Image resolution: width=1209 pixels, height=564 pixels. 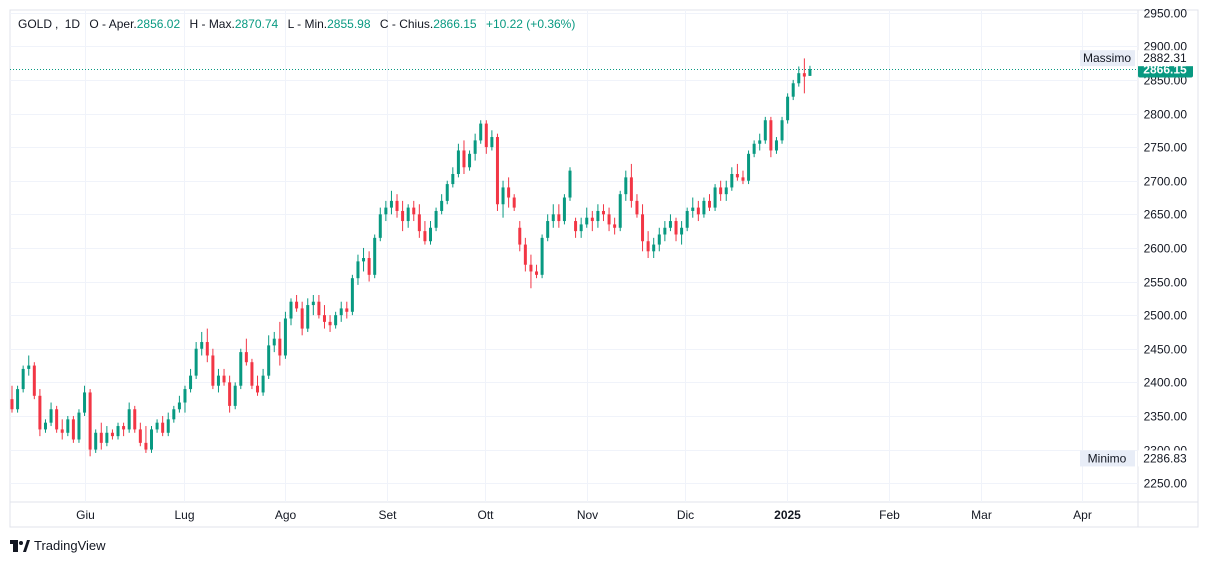 What do you see at coordinates (286, 515) in the screenshot?
I see `x-tick-label: Ago` at bounding box center [286, 515].